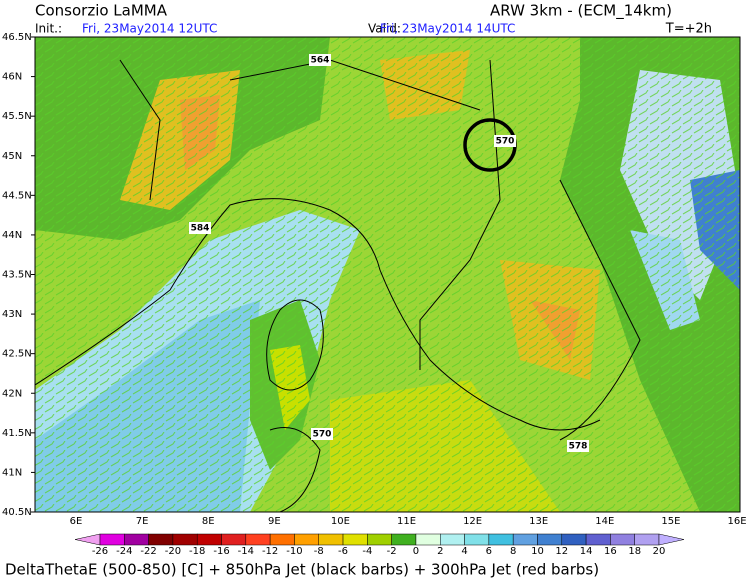 This screenshot has height=580, width=751. I want to click on colorbar-label: -2, so click(392, 551).